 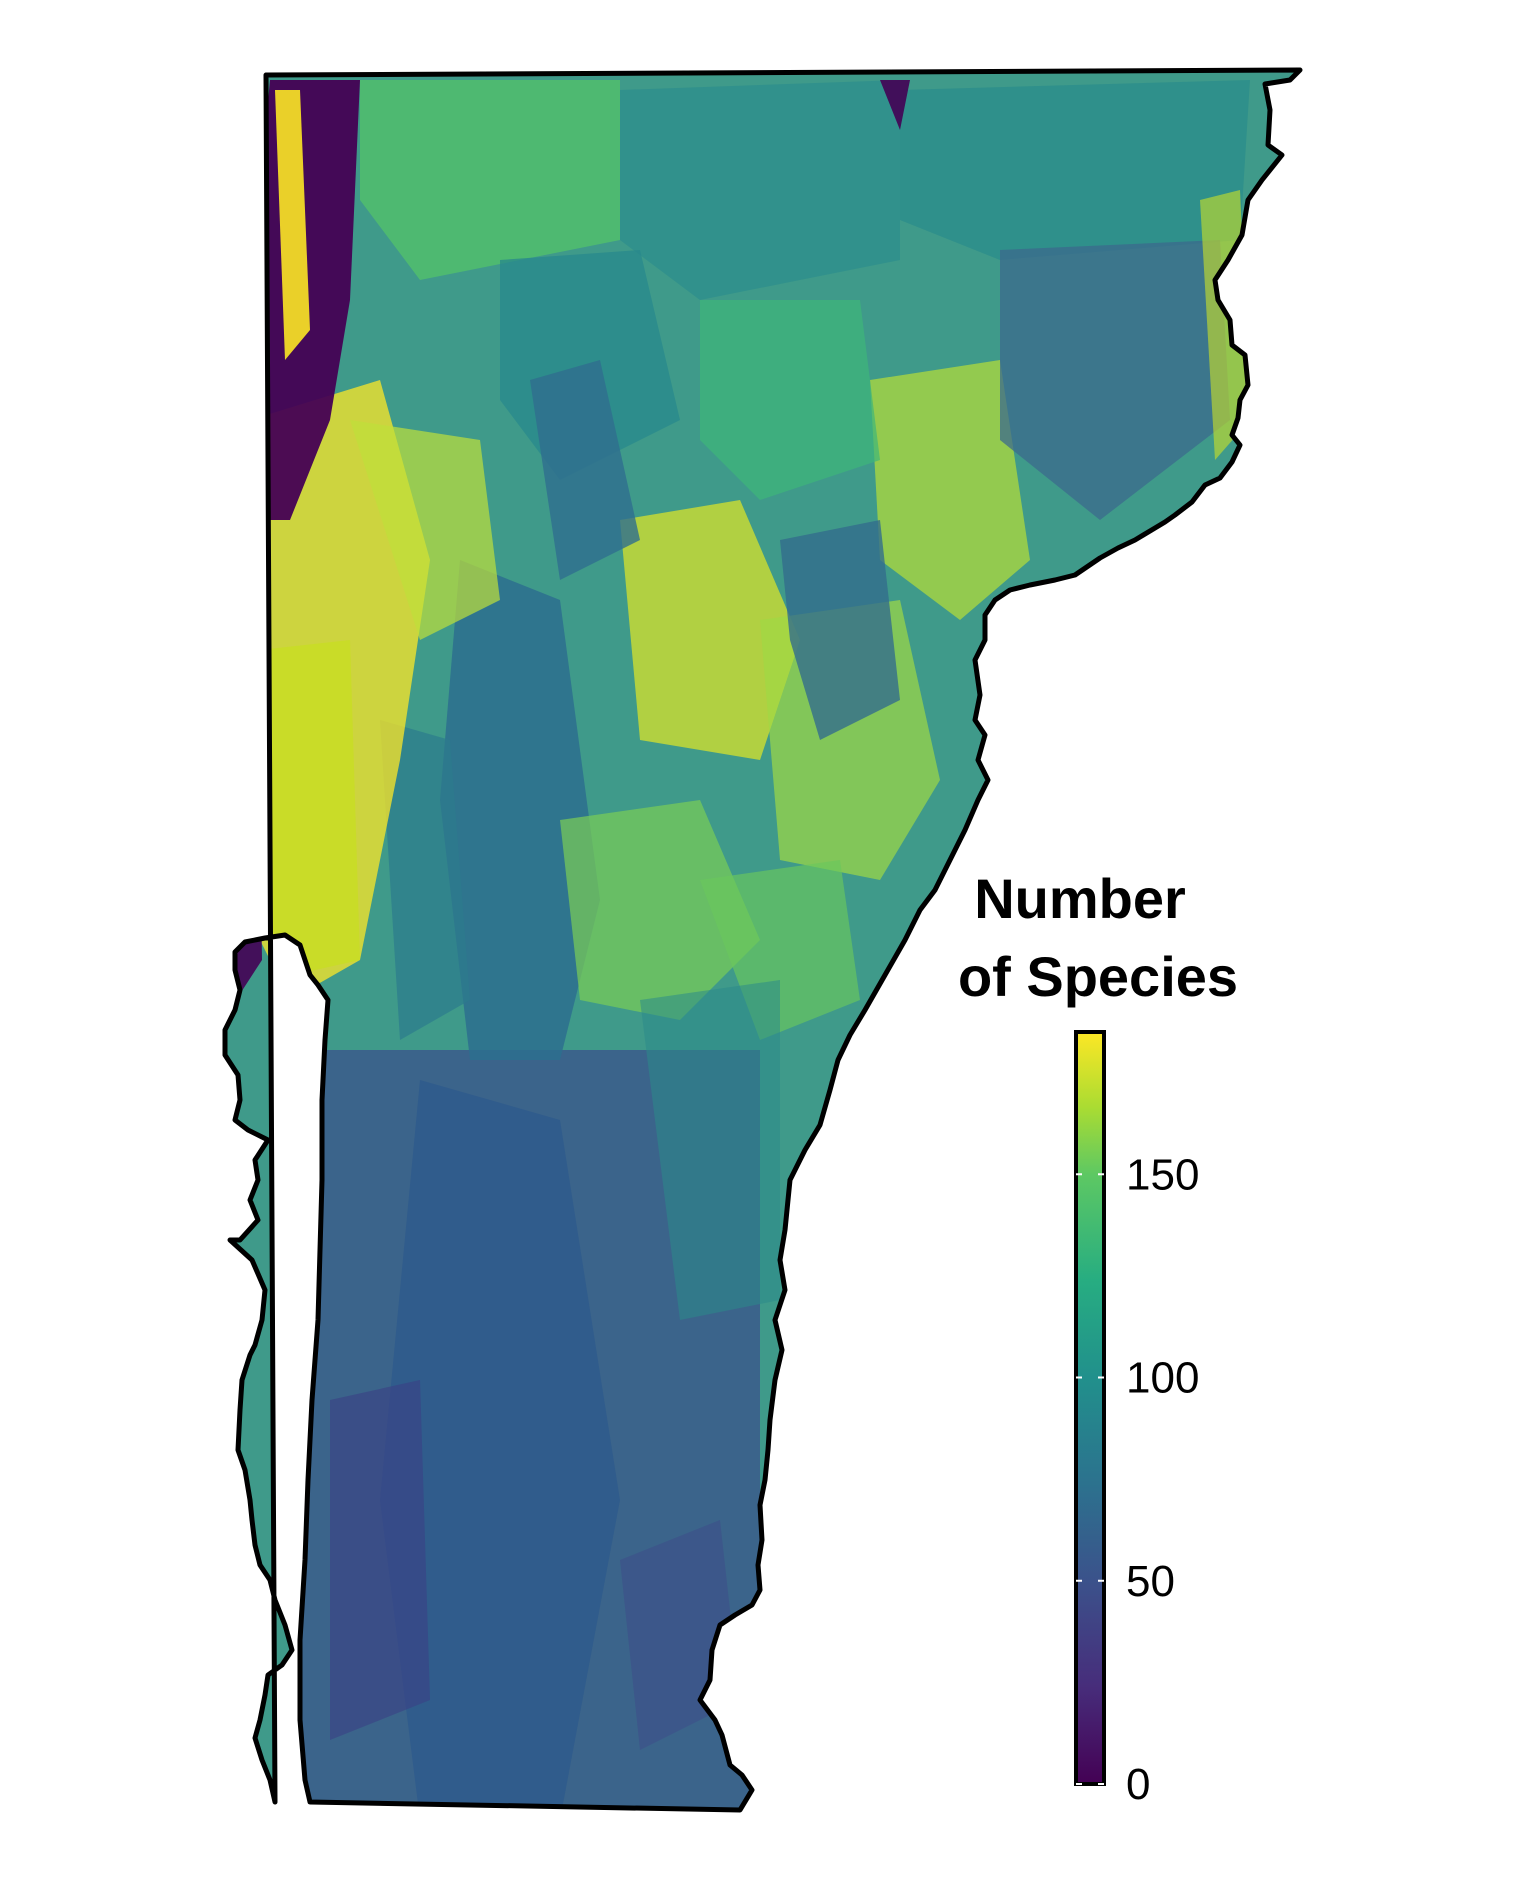 What do you see at coordinates (1162, 1378) in the screenshot?
I see `colorbar-tick-label: 100` at bounding box center [1162, 1378].